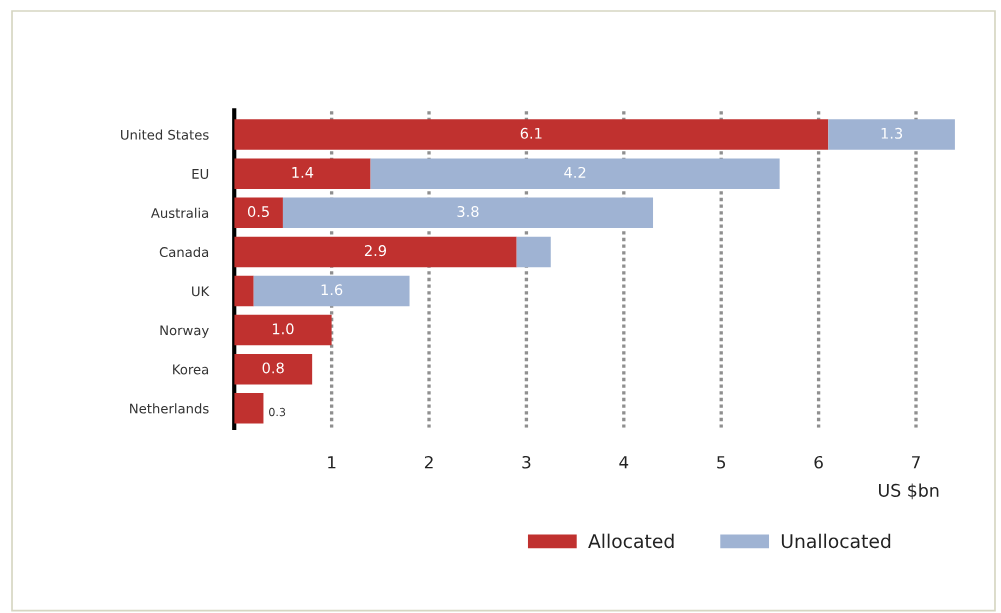  I want to click on data-label: 1.4, so click(303, 172).